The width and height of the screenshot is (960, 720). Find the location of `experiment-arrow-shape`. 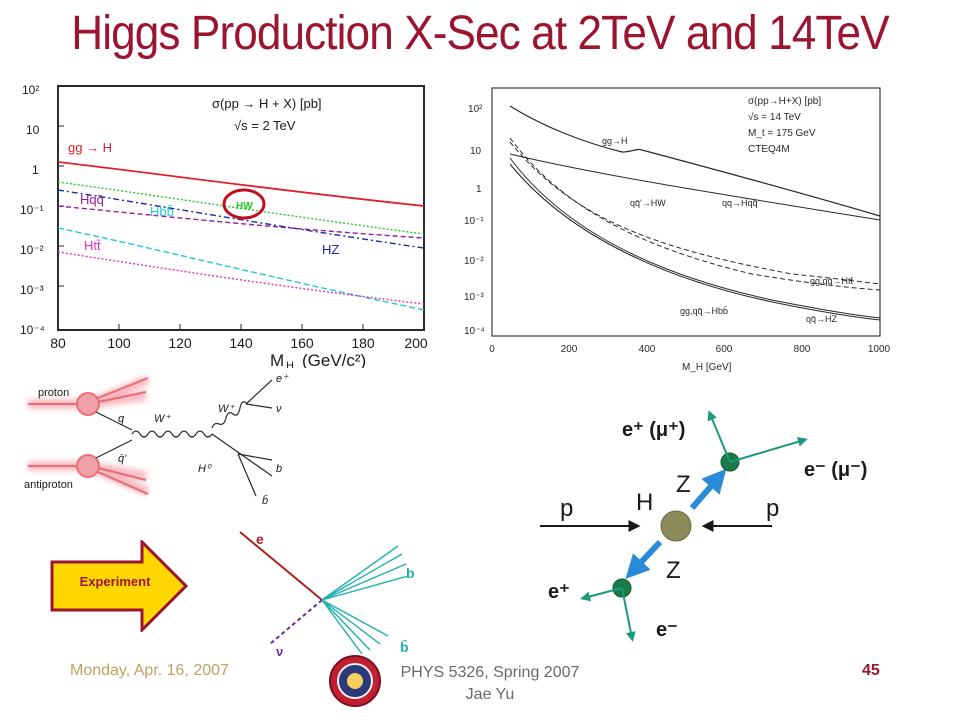

experiment-arrow-shape is located at coordinates (119, 586).